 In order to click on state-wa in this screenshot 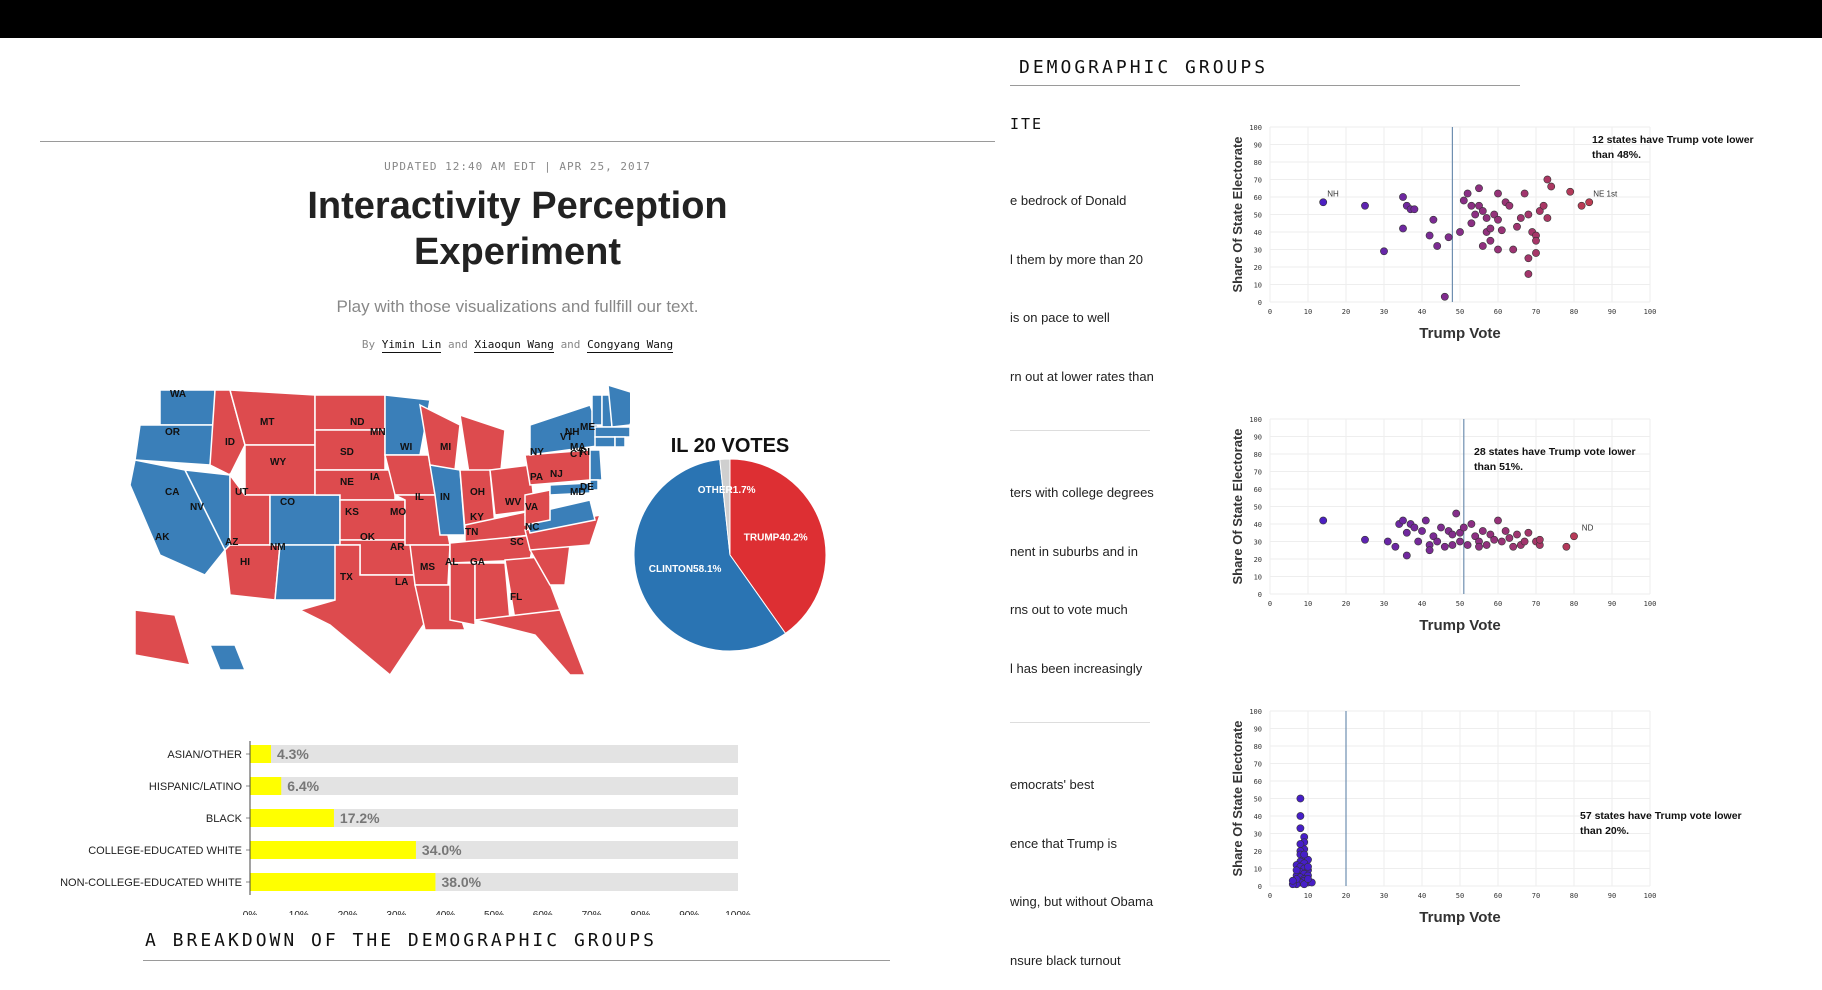, I will do `click(187, 407)`.